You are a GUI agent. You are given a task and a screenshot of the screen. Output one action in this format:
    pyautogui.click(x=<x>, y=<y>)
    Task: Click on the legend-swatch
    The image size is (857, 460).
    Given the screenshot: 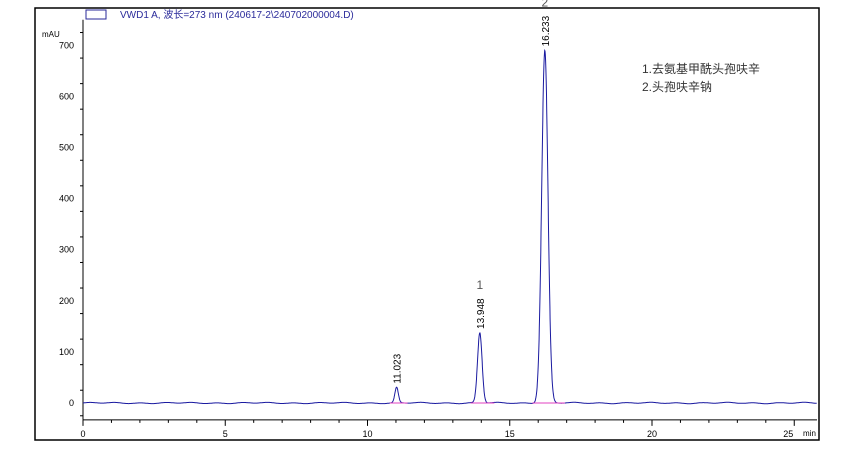 What is the action you would take?
    pyautogui.click(x=96, y=14)
    